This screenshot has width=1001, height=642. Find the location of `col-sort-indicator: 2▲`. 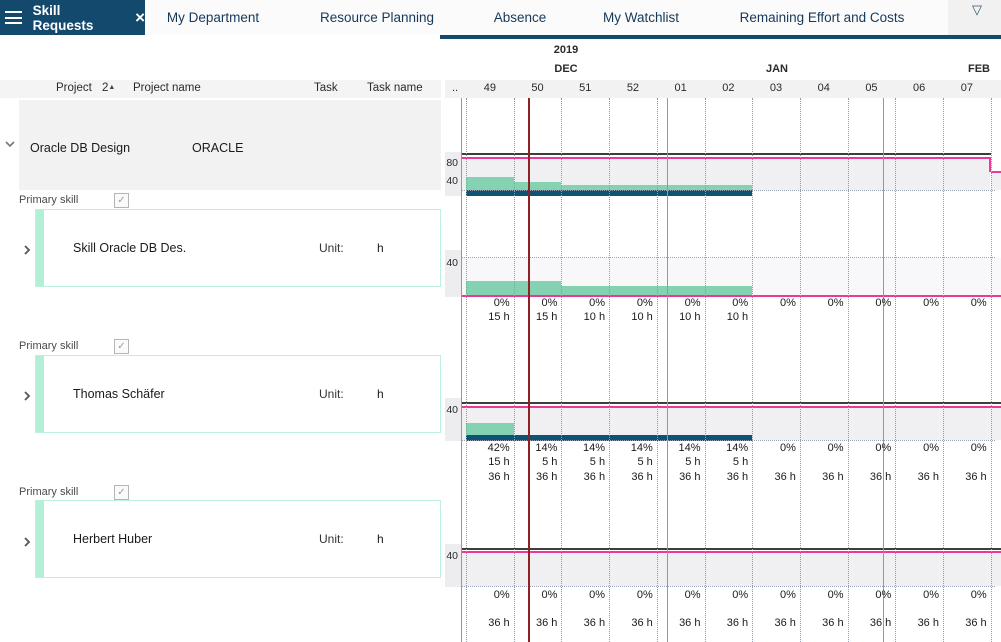

col-sort-indicator: 2▲ is located at coordinates (109, 88).